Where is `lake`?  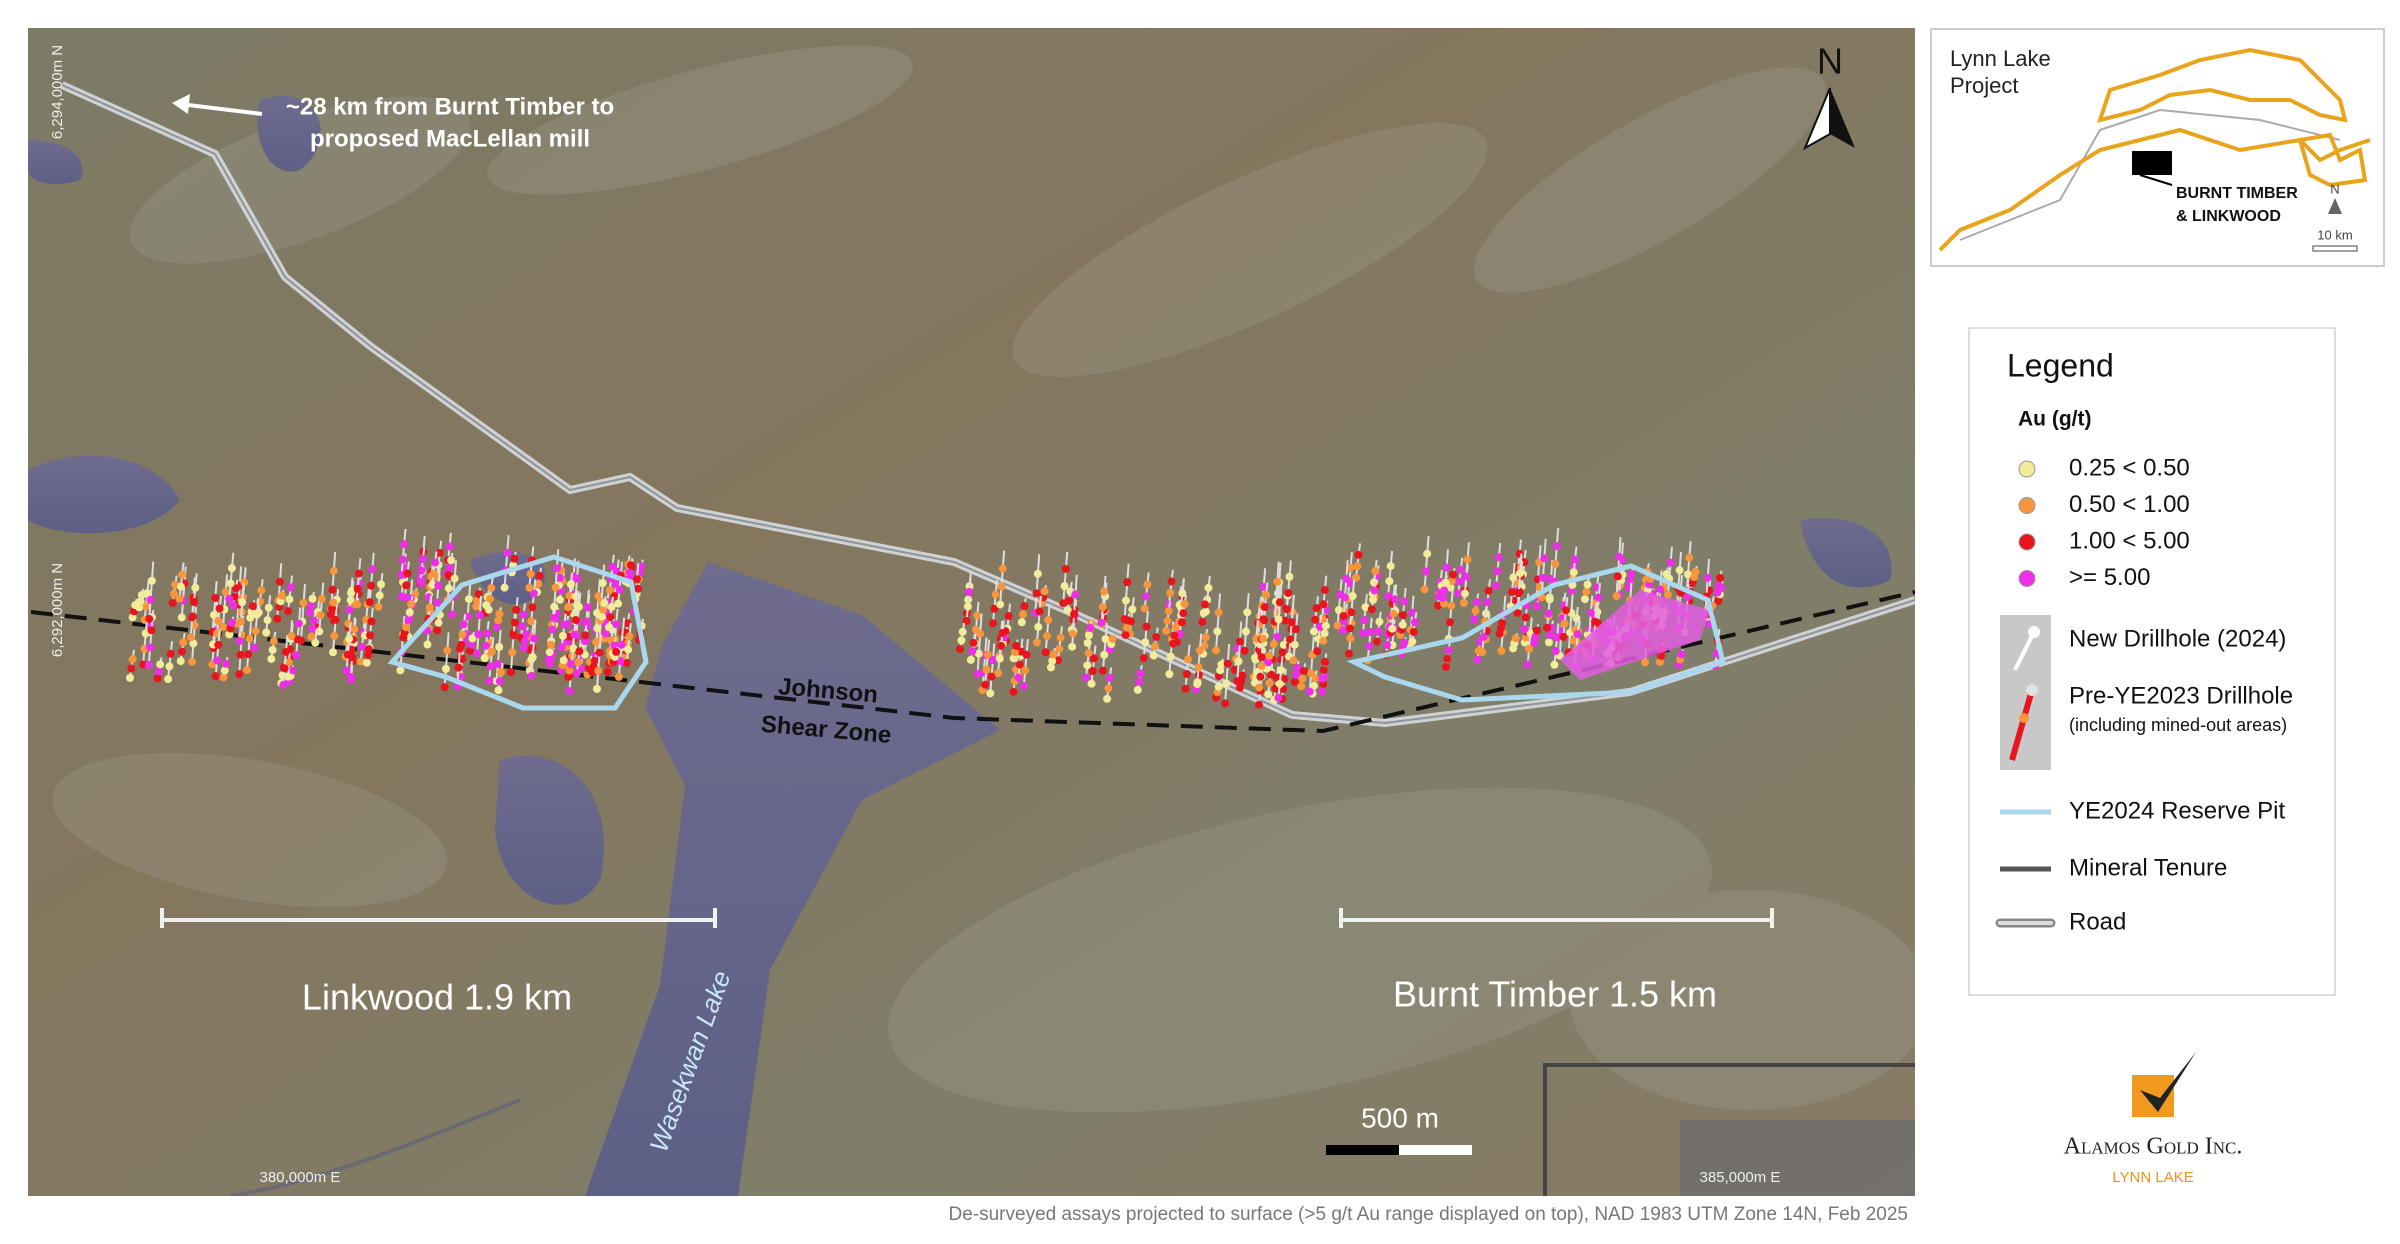
lake is located at coordinates (55, 162).